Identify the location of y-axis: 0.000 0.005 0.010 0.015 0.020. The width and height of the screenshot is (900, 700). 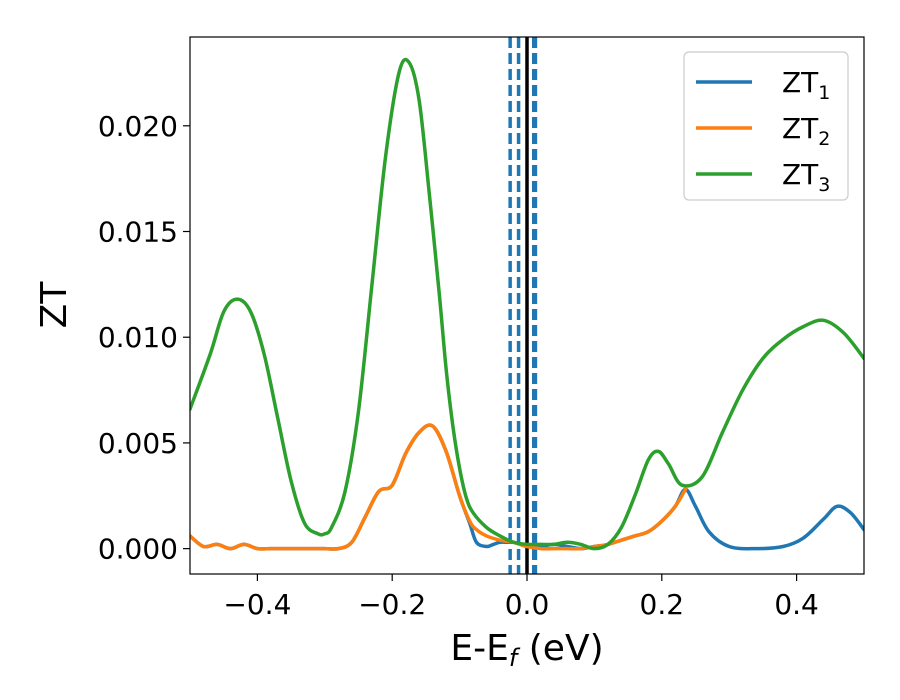
(144, 338).